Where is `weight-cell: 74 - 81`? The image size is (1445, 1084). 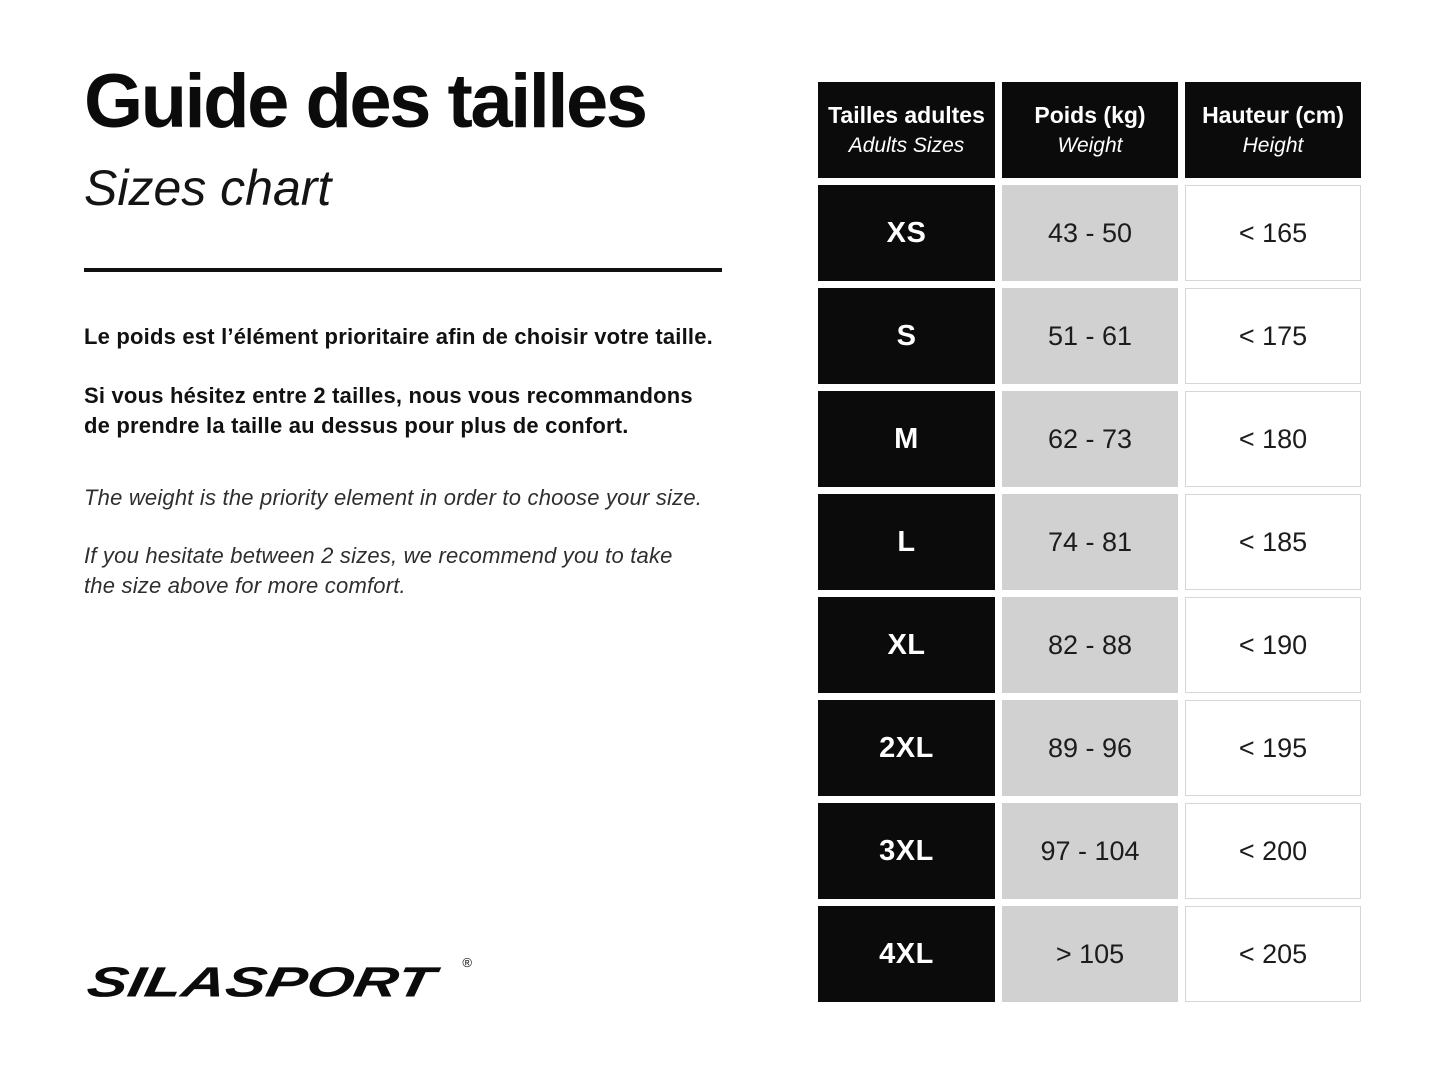 weight-cell: 74 - 81 is located at coordinates (1090, 542).